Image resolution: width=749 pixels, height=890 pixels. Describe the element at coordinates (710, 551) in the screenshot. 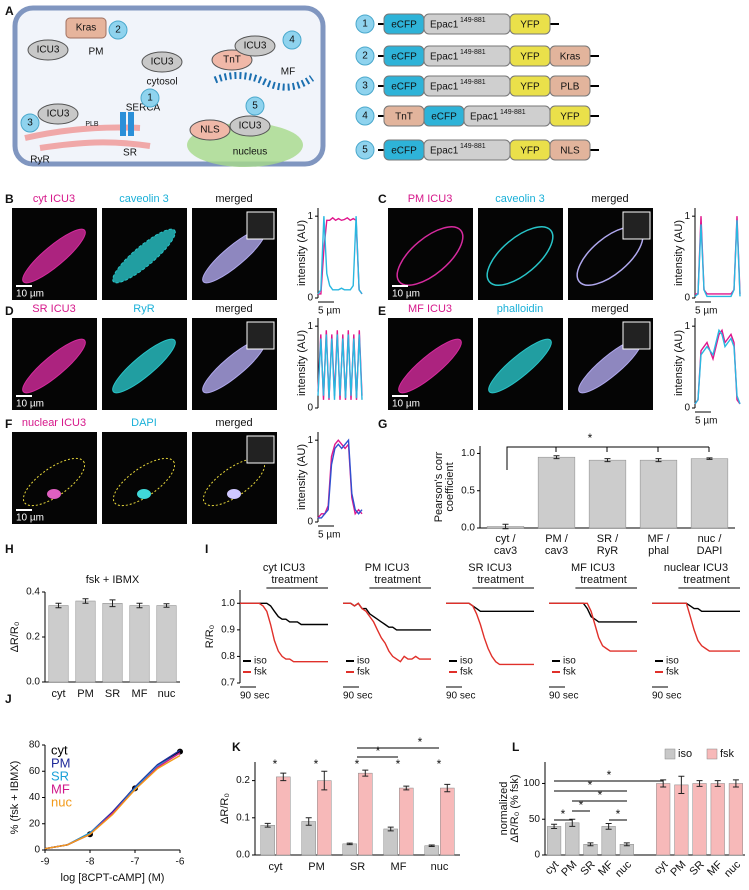

I see `x-tick-label: DAPI` at that location.